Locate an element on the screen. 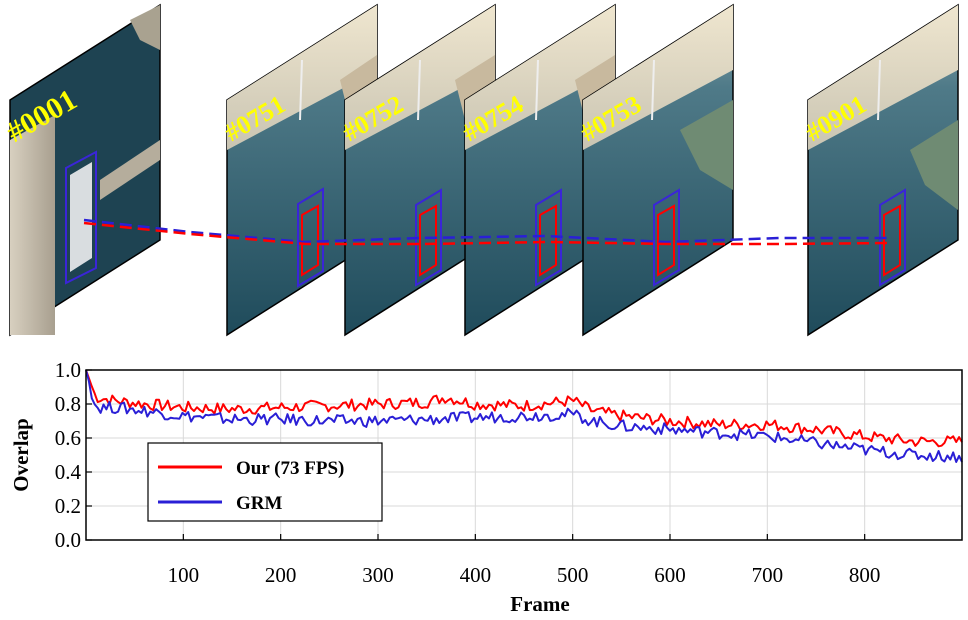 The width and height of the screenshot is (968, 620). x-tick-label: 100 is located at coordinates (184, 575).